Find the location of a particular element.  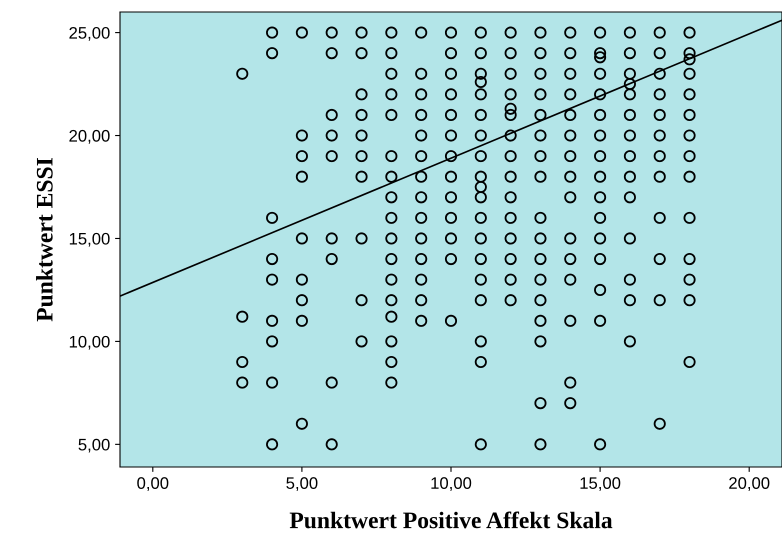

y-axis-title: Punktwert ESSI is located at coordinates (44, 240).